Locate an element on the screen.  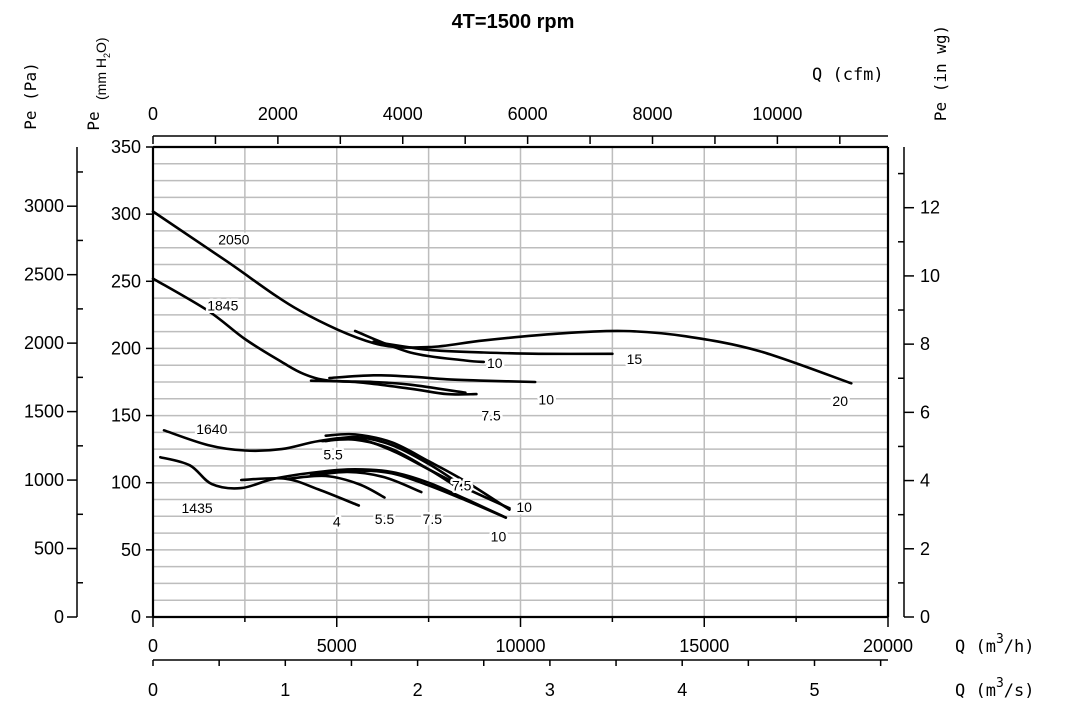
tick-label-m3s: 0 is located at coordinates (153, 690).